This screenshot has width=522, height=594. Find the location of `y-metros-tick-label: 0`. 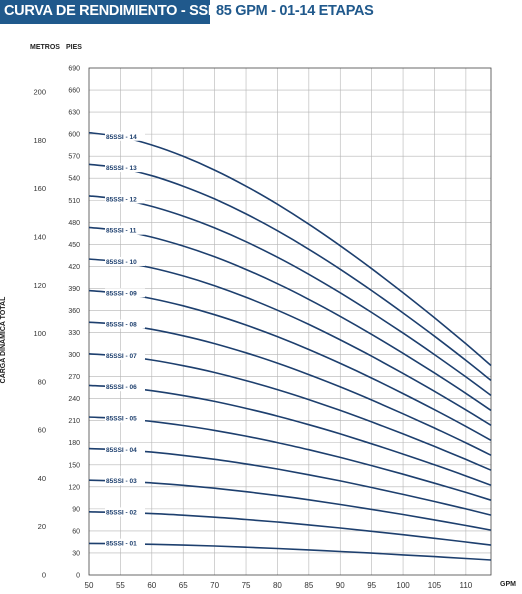

y-metros-tick-label: 0 is located at coordinates (44, 575).